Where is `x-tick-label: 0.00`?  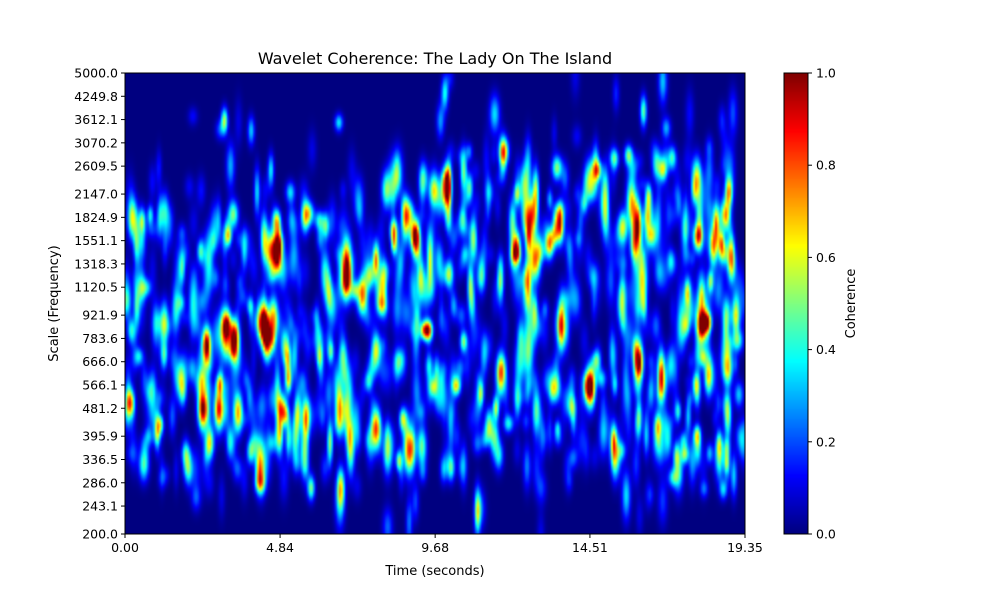
x-tick-label: 0.00 is located at coordinates (125, 547).